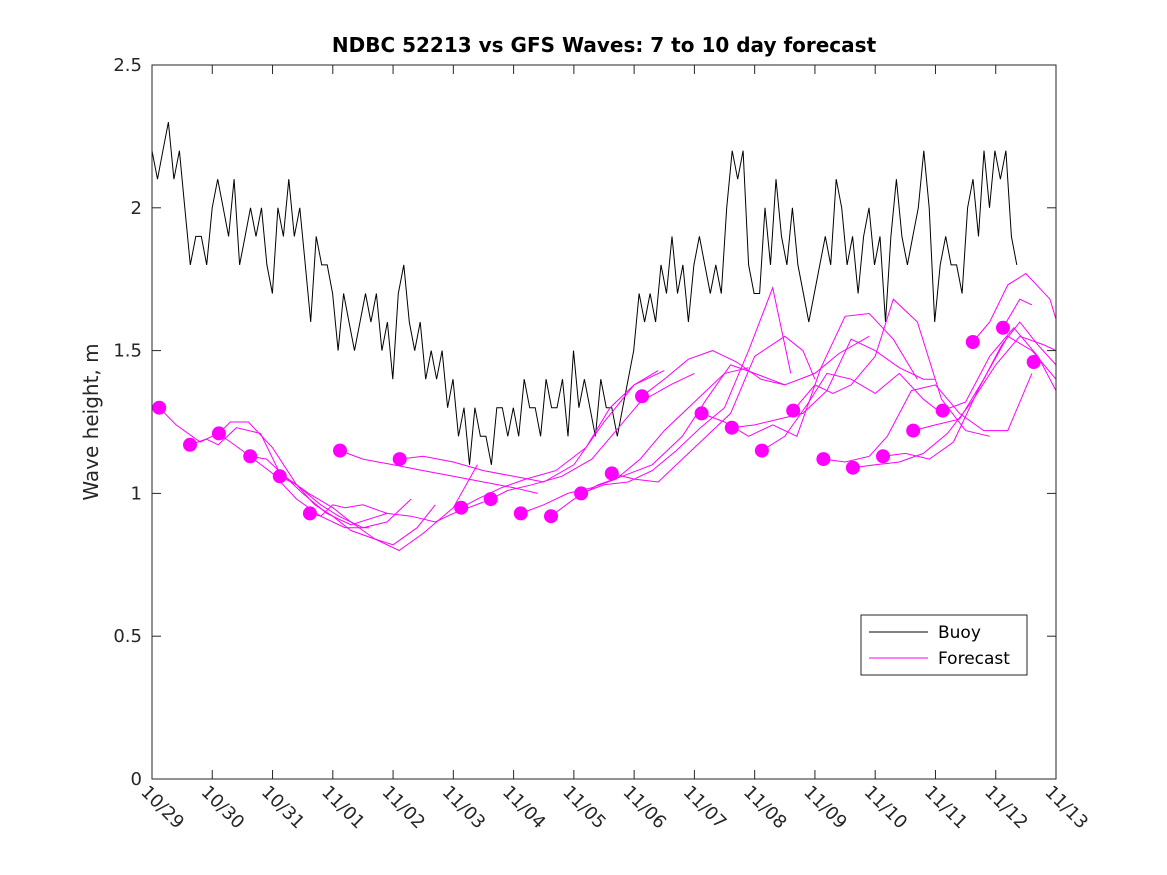 The height and width of the screenshot is (875, 1167). I want to click on y-tick-label: 0.5, so click(127, 636).